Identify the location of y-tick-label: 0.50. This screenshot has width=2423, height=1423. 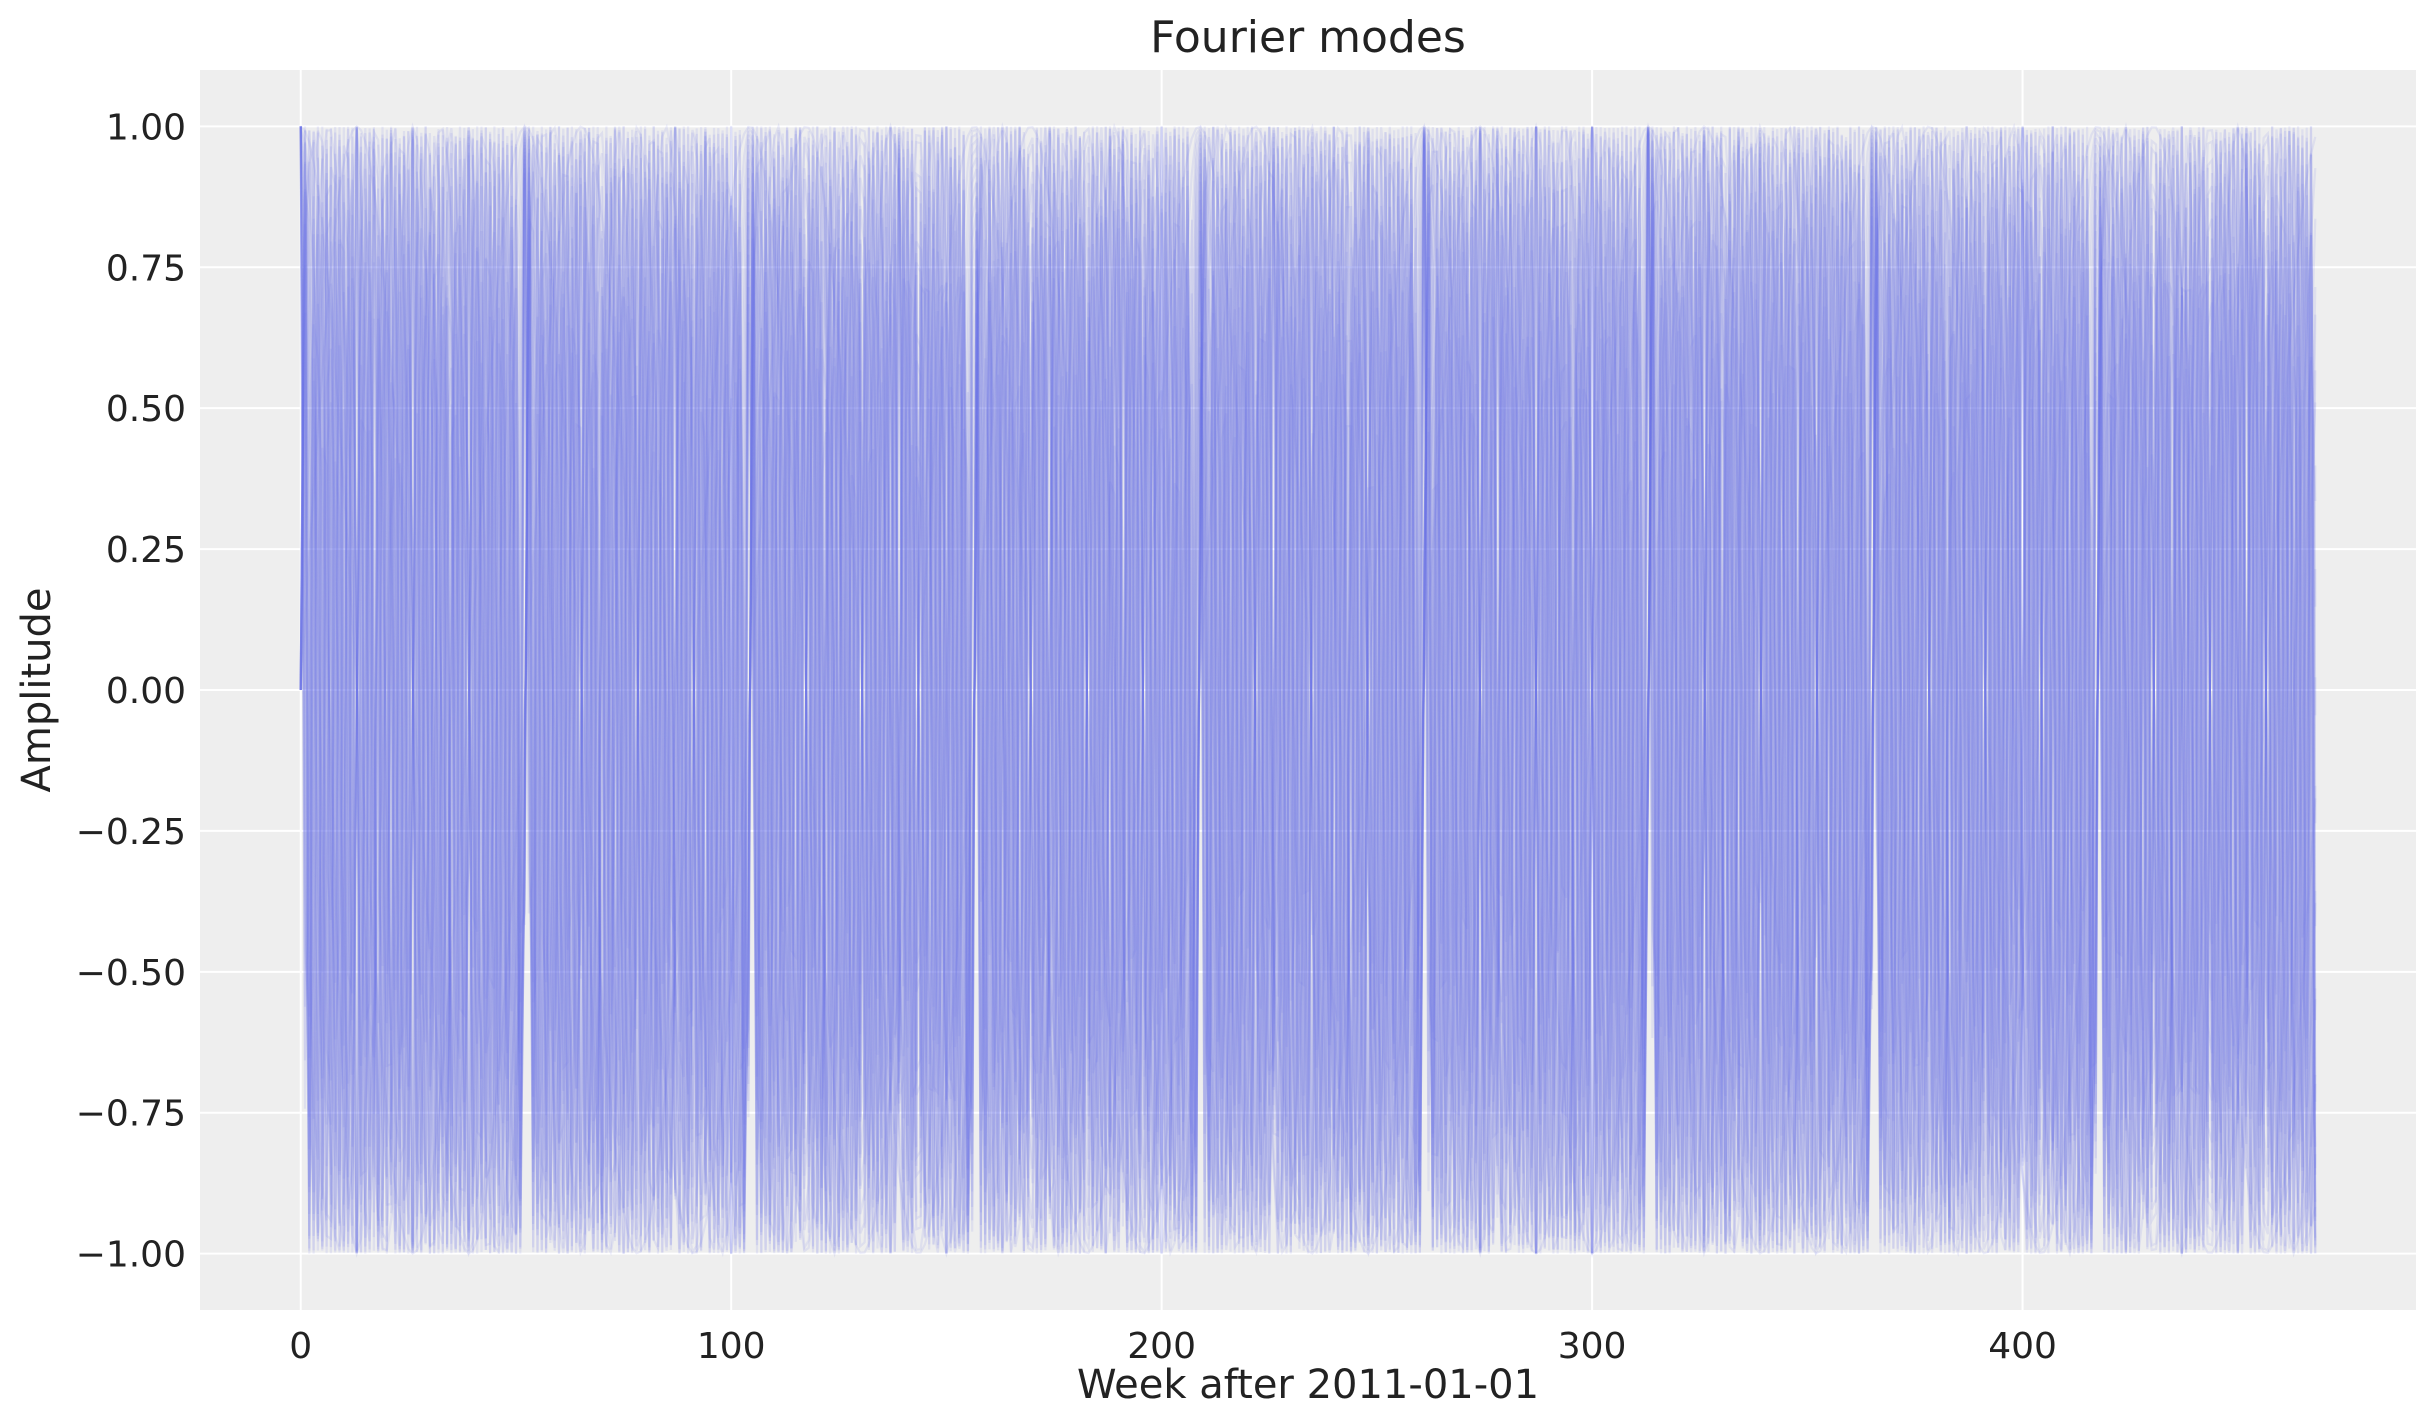
(146, 409).